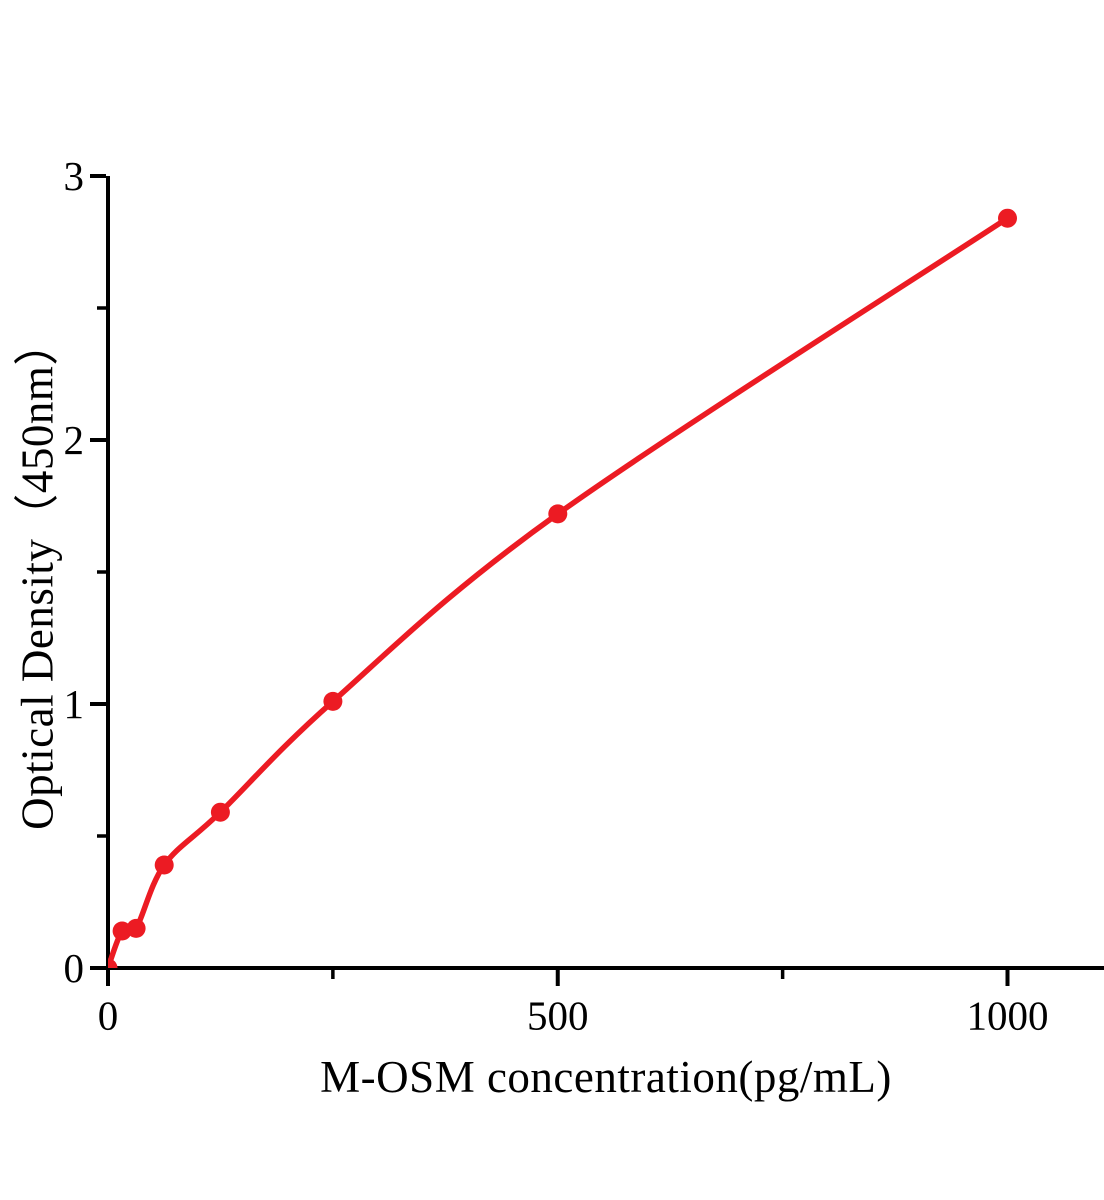 This screenshot has width=1104, height=1200. What do you see at coordinates (606, 1077) in the screenshot?
I see `x-axis-title: M-OSM concentration(pg/mL)` at bounding box center [606, 1077].